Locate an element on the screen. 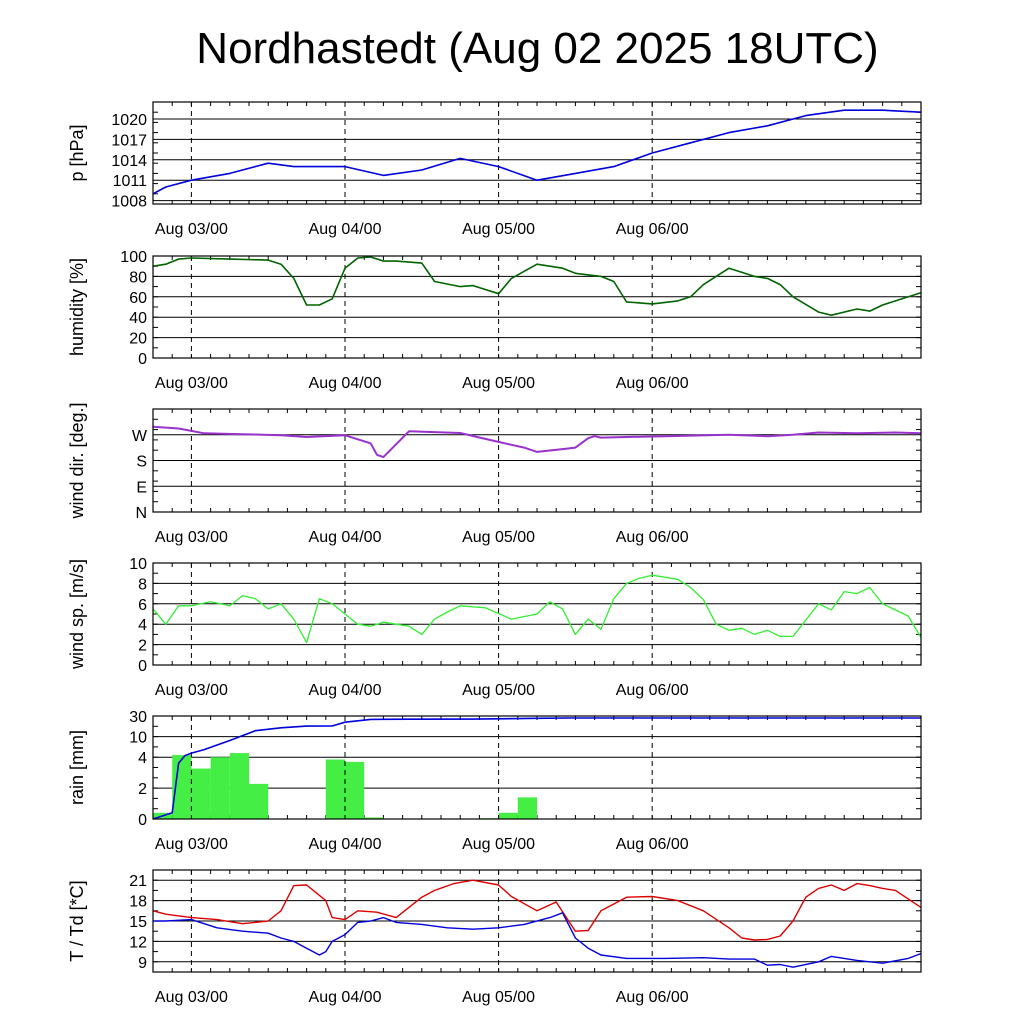  y-tick-label: 1017 is located at coordinates (129, 140).